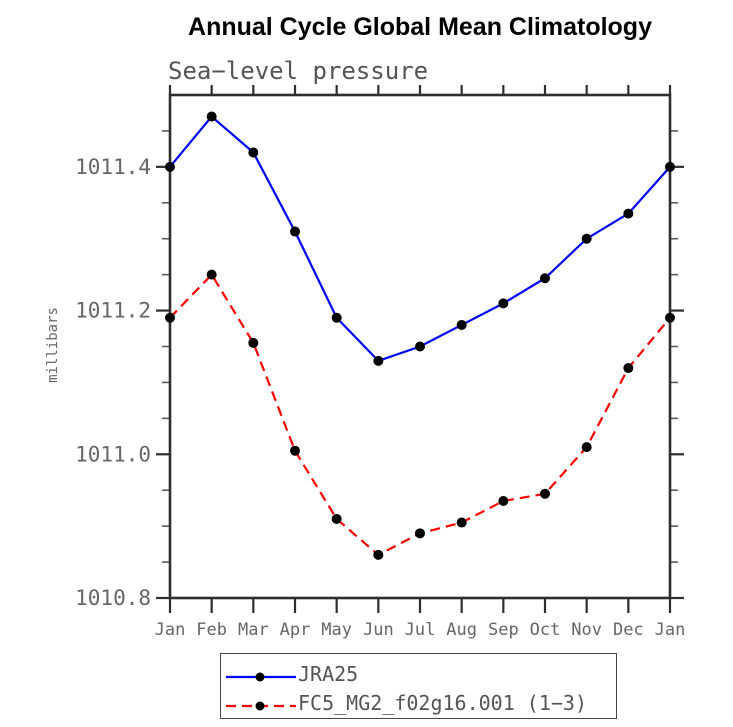 Image resolution: width=733 pixels, height=727 pixels. Describe the element at coordinates (461, 630) in the screenshot. I see `x-tick-label: Aug` at that location.